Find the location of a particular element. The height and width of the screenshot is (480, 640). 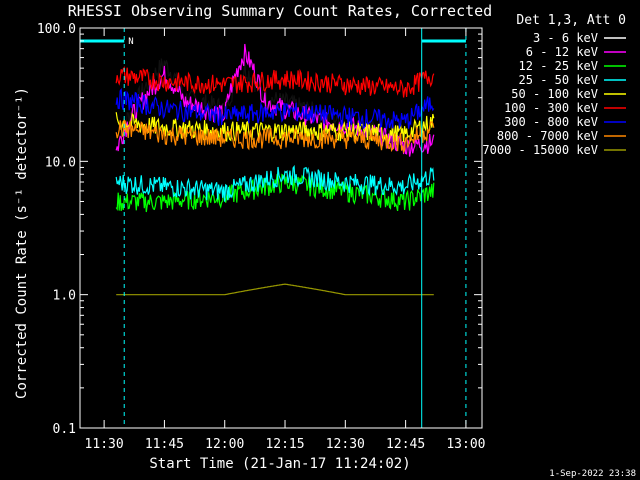

y-tick-label-0: 0.1 is located at coordinates (64, 429).